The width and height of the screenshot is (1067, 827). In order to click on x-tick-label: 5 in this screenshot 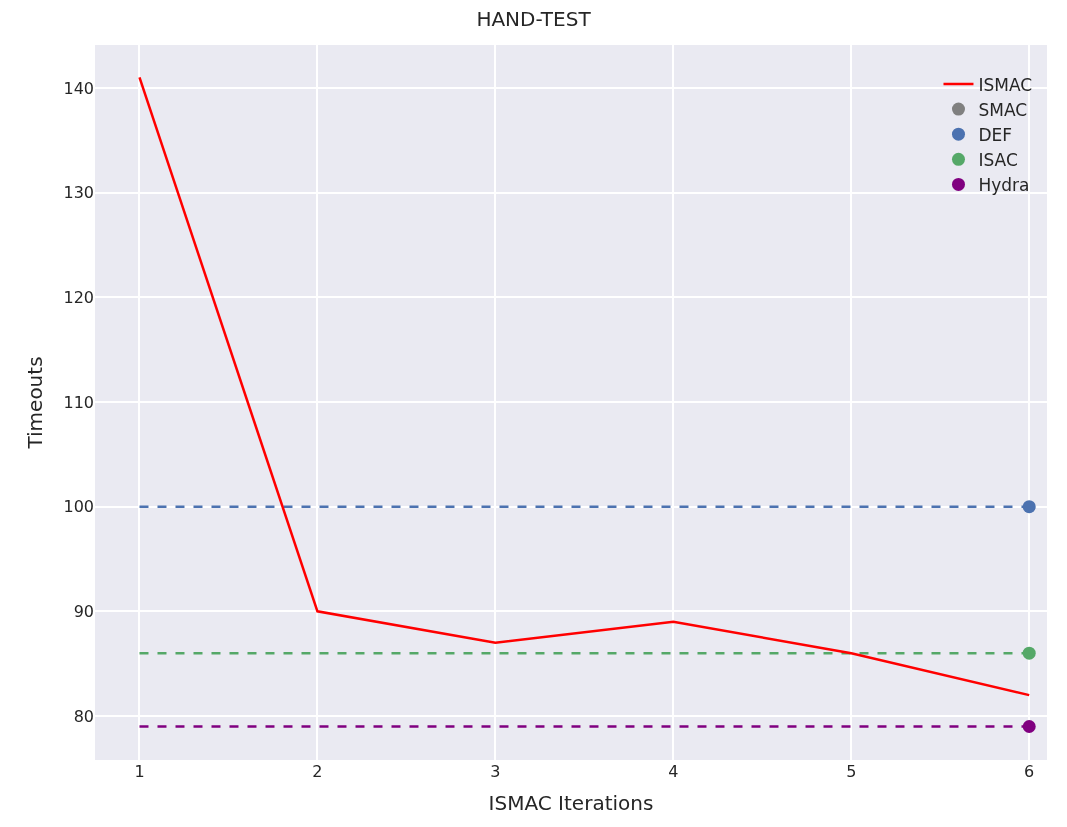, I will do `click(851, 771)`.